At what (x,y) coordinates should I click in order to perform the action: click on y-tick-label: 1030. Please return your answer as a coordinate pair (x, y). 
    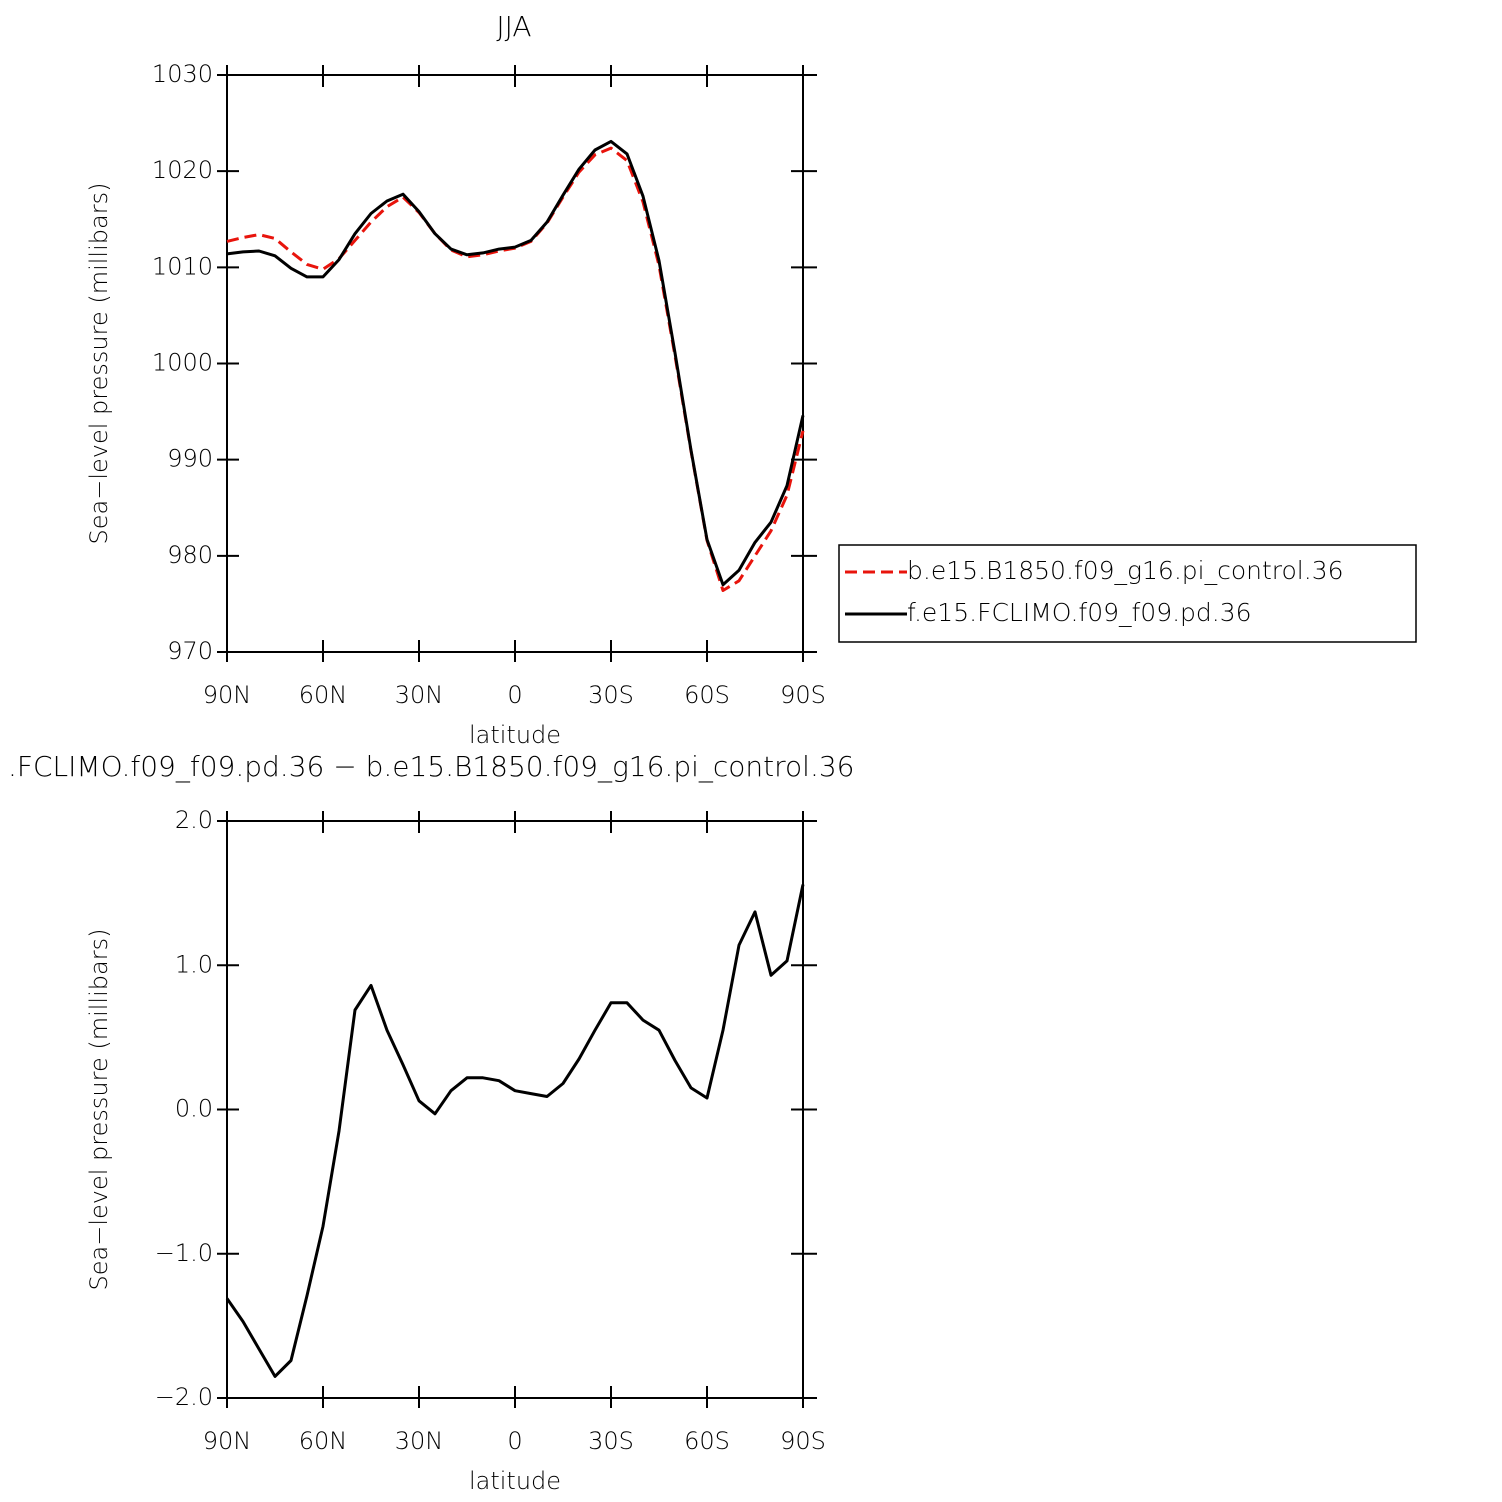
    Looking at the image, I should click on (182, 74).